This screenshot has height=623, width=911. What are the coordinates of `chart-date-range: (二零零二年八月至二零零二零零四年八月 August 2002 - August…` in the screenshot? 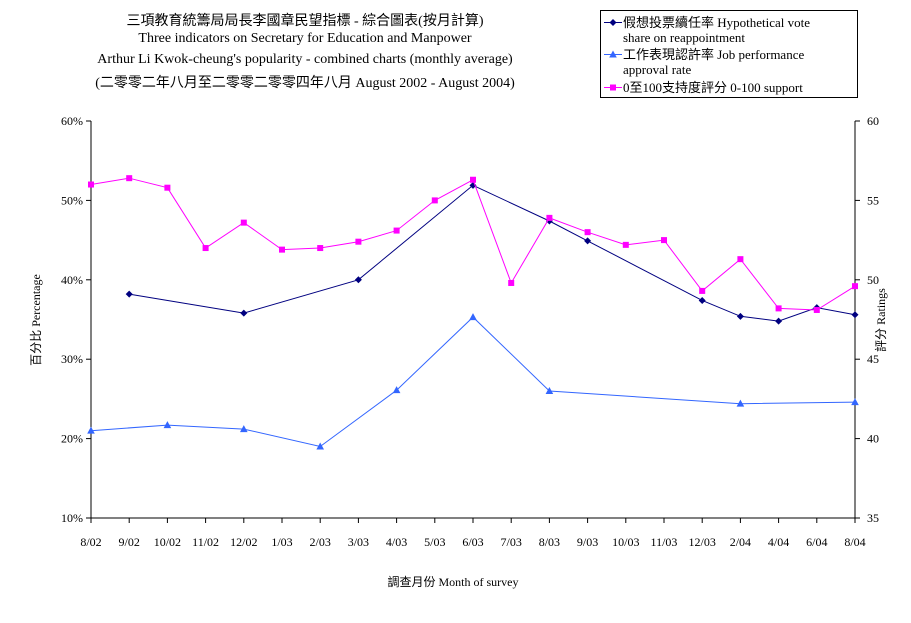 It's located at (305, 83).